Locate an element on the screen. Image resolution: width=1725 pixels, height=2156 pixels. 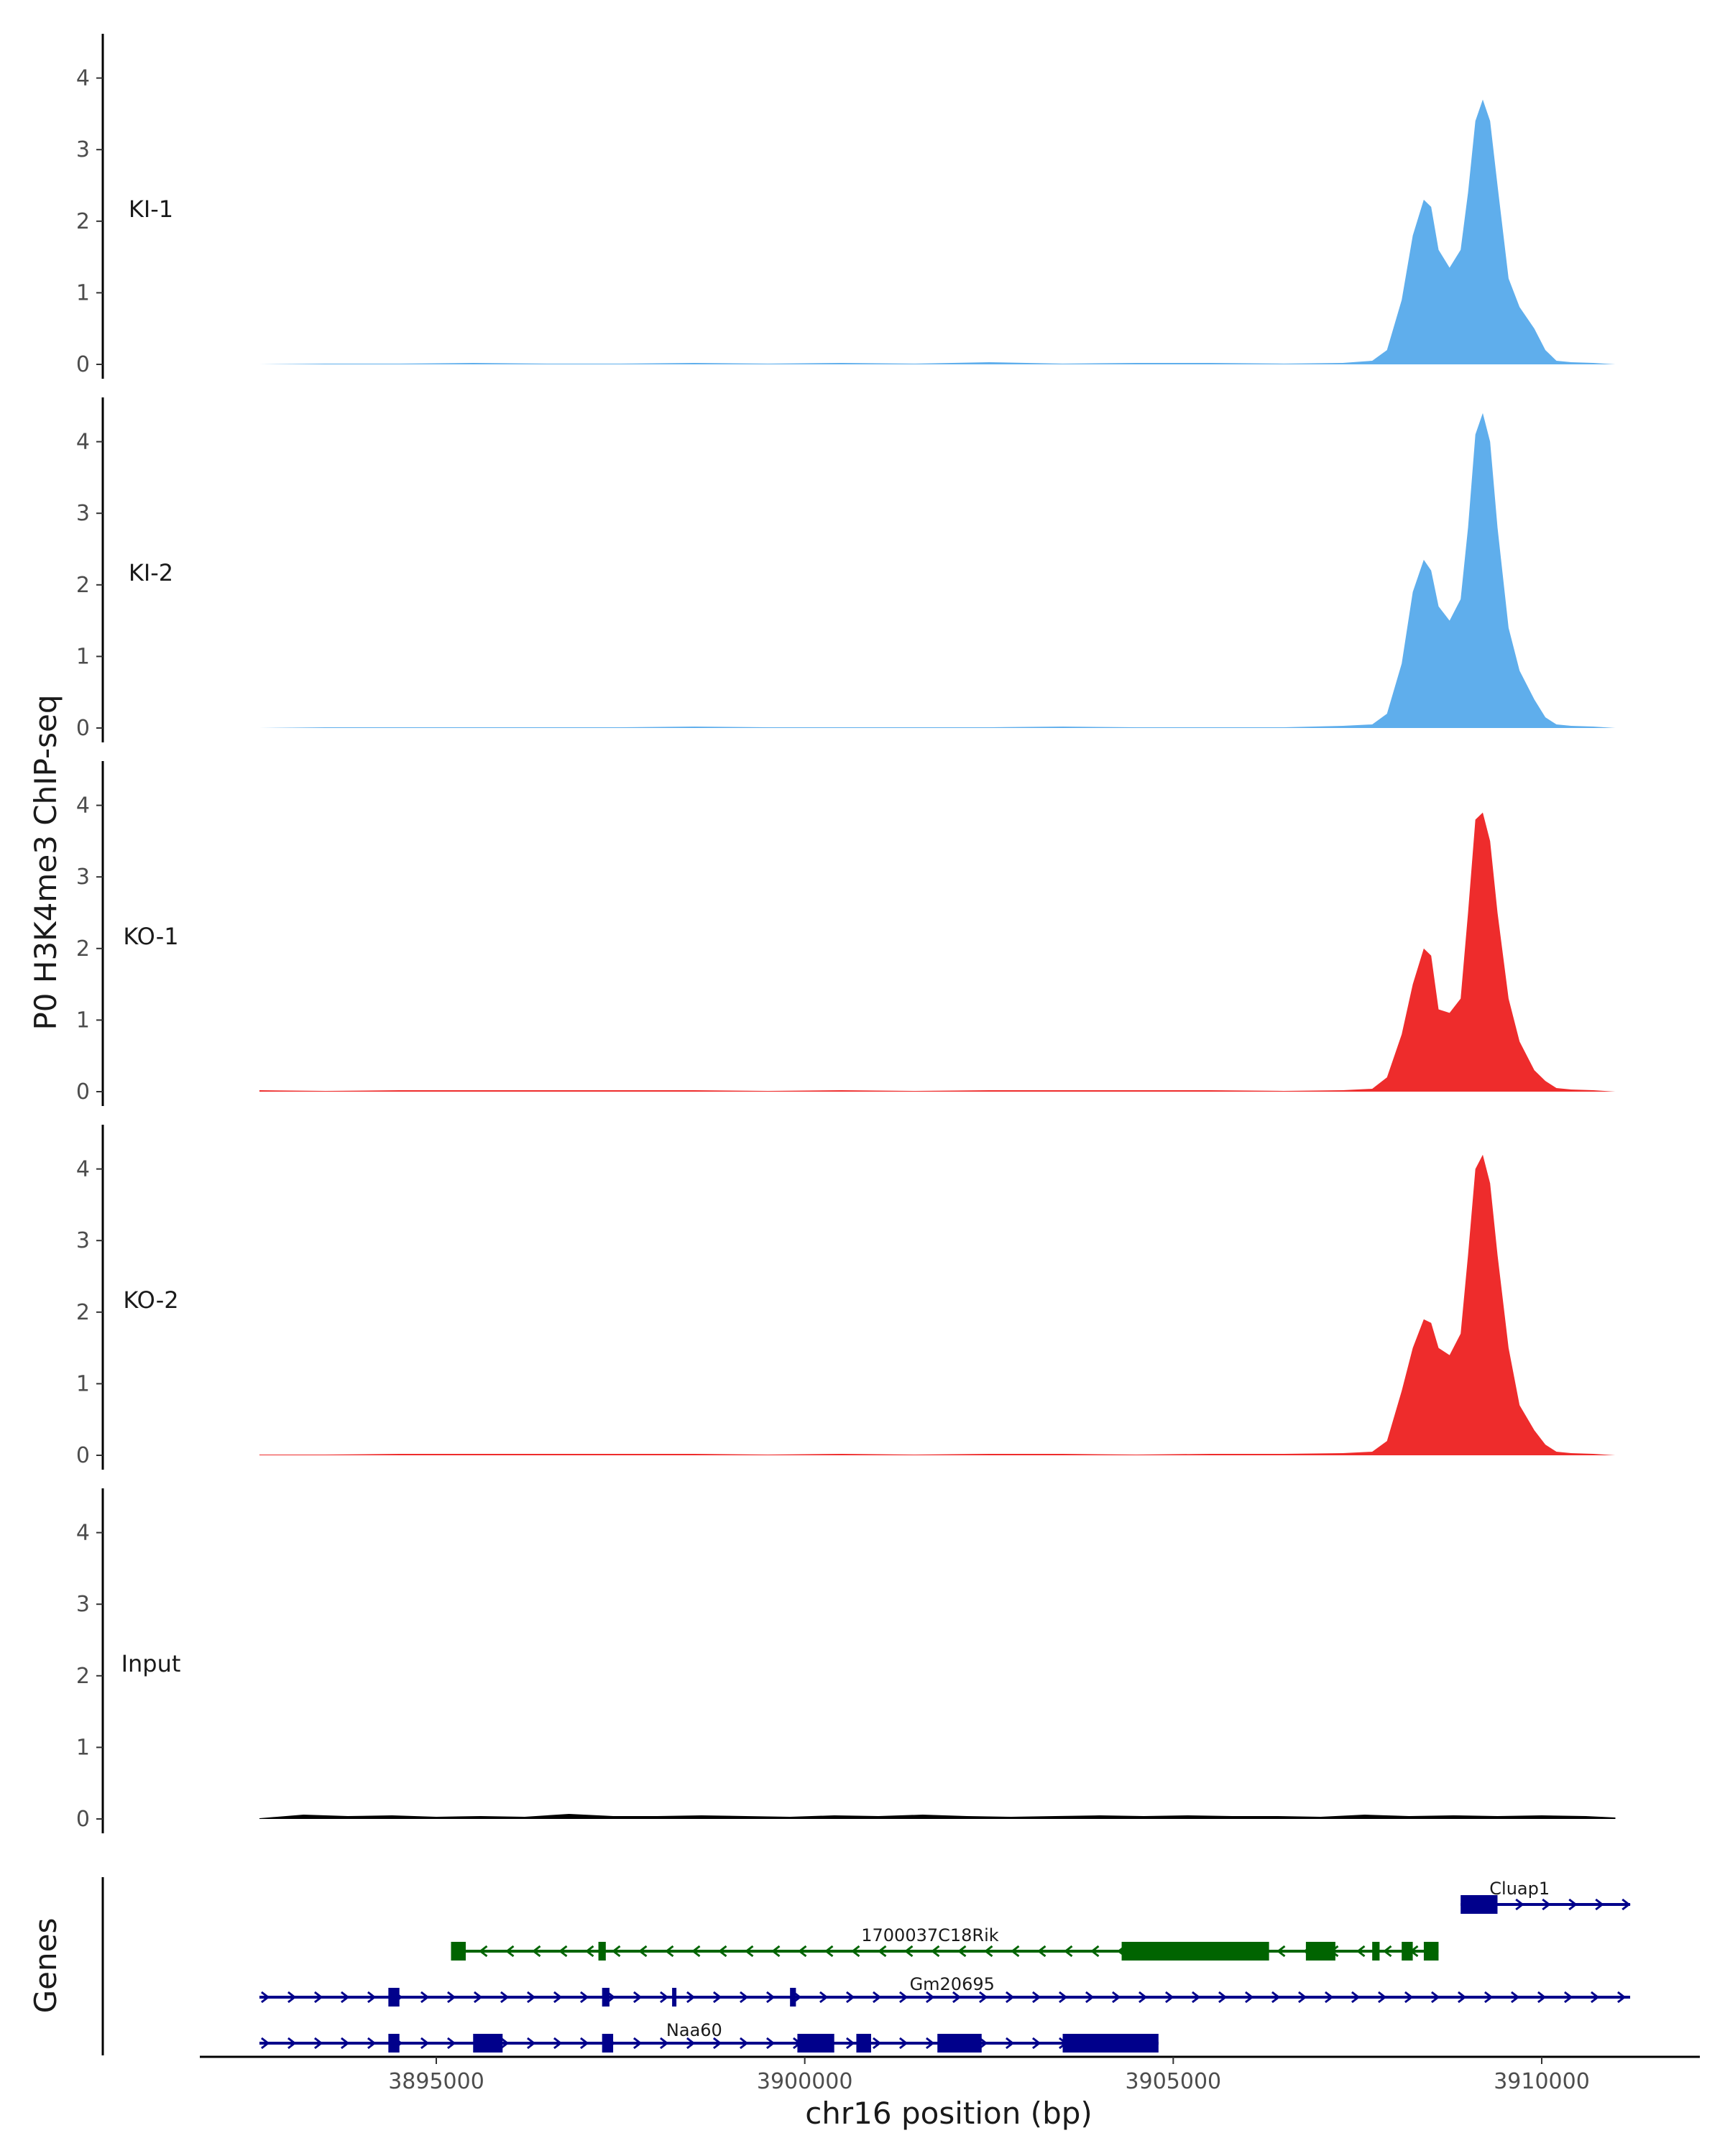
genes-track-label: Genes is located at coordinates (45, 1966).